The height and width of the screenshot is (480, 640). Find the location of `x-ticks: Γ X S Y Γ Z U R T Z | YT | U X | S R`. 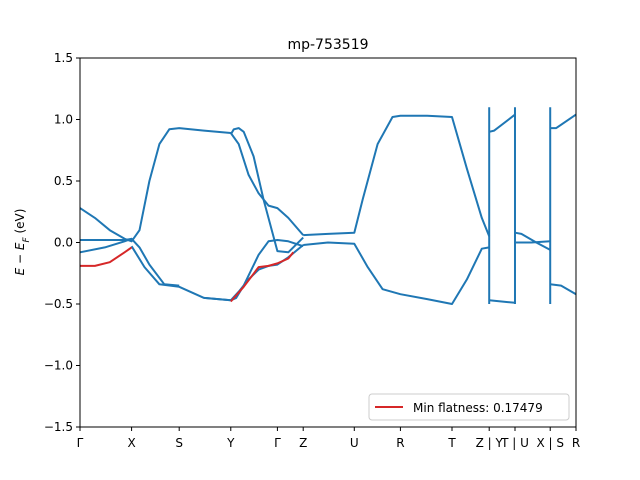

x-ticks: Γ X S Y Γ Z U R T Z | YT | U X | S R is located at coordinates (328, 438).